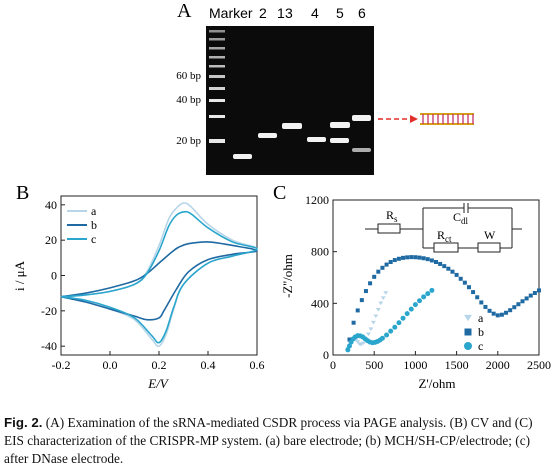 This screenshot has height=471, width=554. What do you see at coordinates (443, 228) in the screenshot?
I see `equivalent-circuit` at bounding box center [443, 228].